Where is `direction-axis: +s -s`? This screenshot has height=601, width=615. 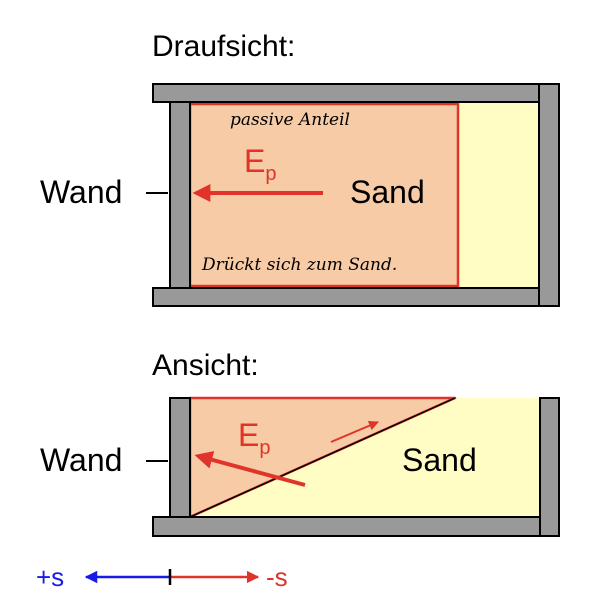
direction-axis: +s -s is located at coordinates (162, 577).